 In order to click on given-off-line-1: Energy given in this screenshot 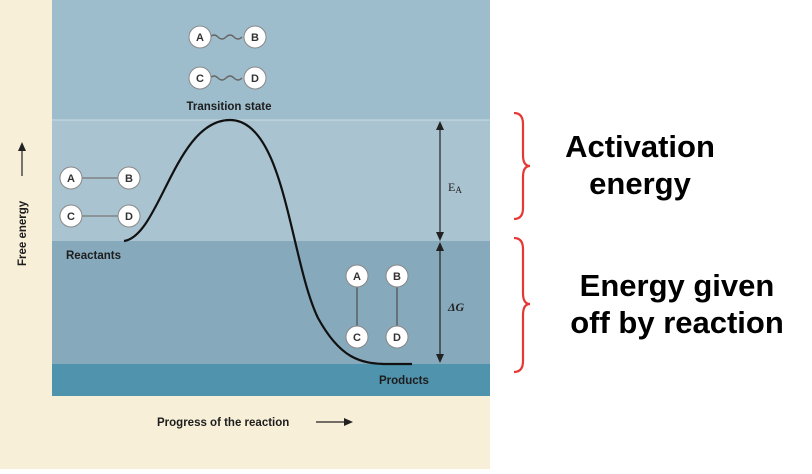, I will do `click(677, 285)`.